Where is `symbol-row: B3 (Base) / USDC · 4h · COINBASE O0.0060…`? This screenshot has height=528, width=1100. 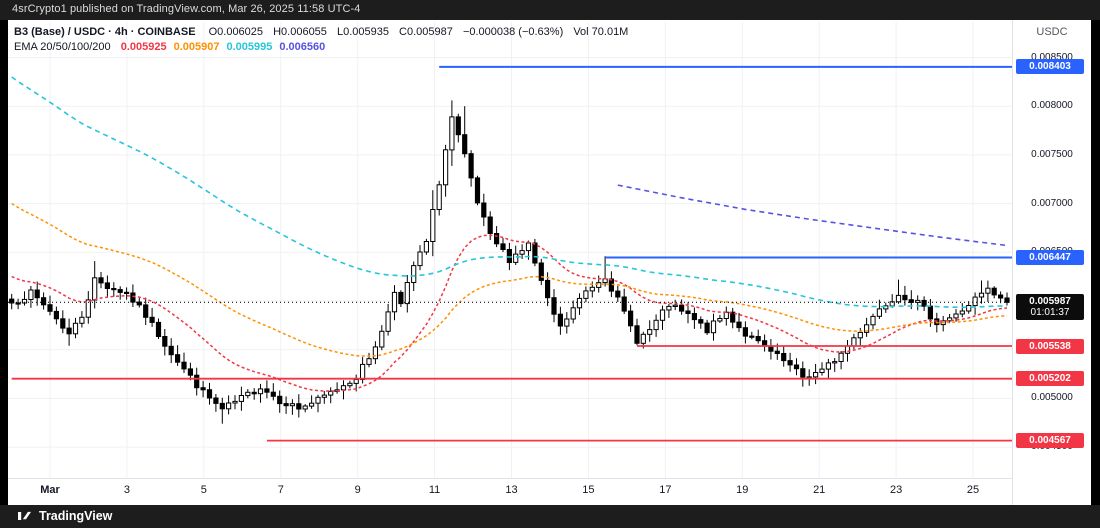 symbol-row: B3 (Base) / USDC · 4h · COINBASE O0.0060… is located at coordinates (460, 32).